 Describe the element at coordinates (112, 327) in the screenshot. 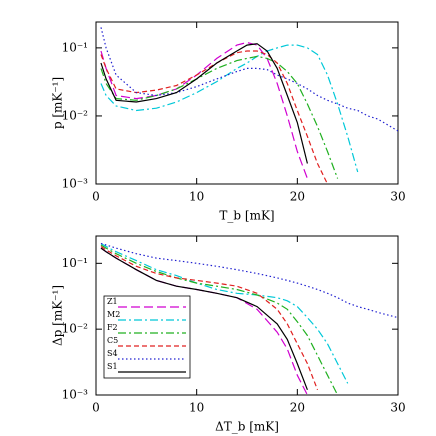

I see `legend-label: F2` at that location.